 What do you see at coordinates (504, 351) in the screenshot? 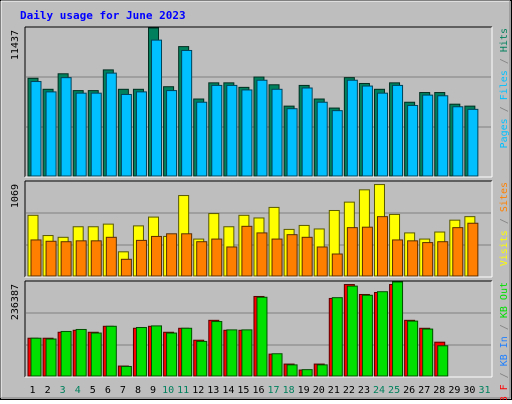
I see `legend-part: KB In` at bounding box center [504, 351].